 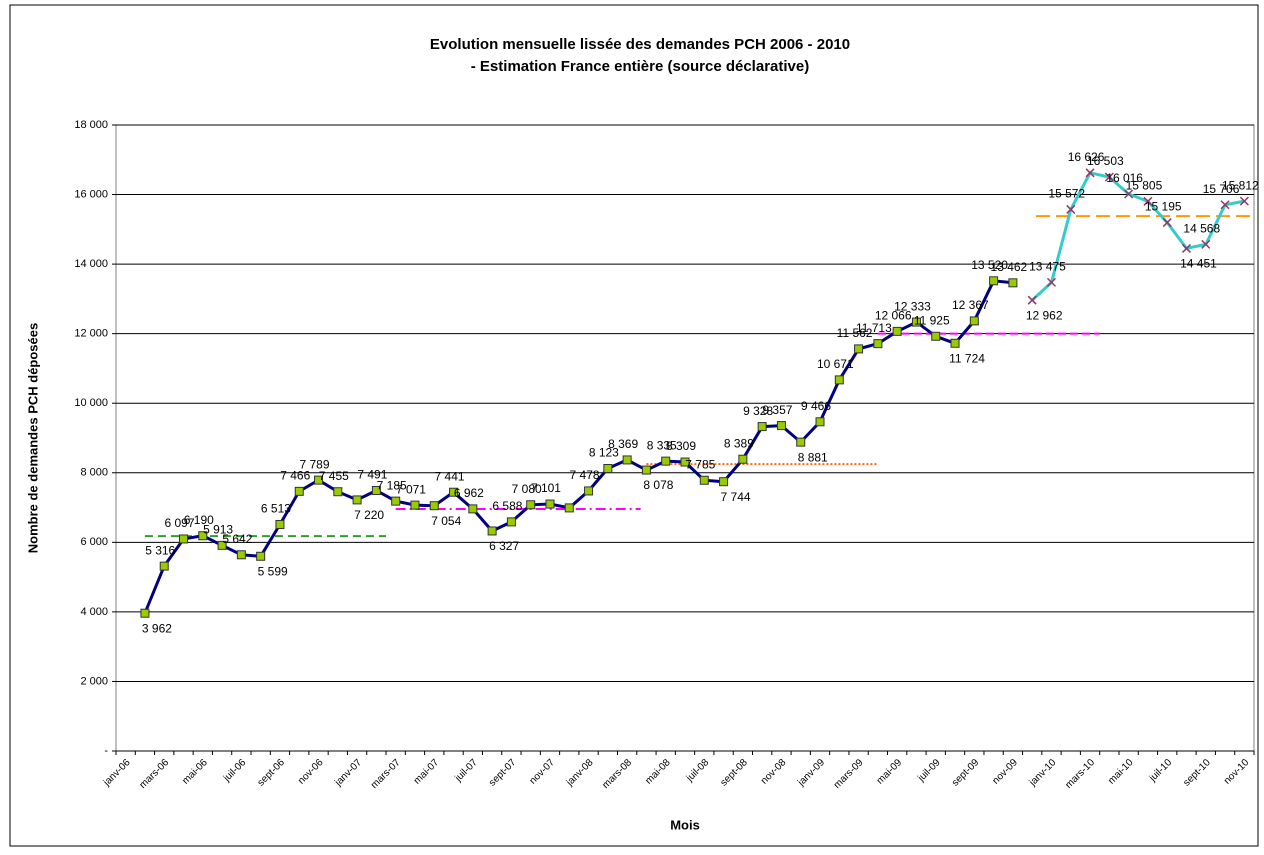 What do you see at coordinates (94, 612) in the screenshot?
I see `y-tick-label: 4 000` at bounding box center [94, 612].